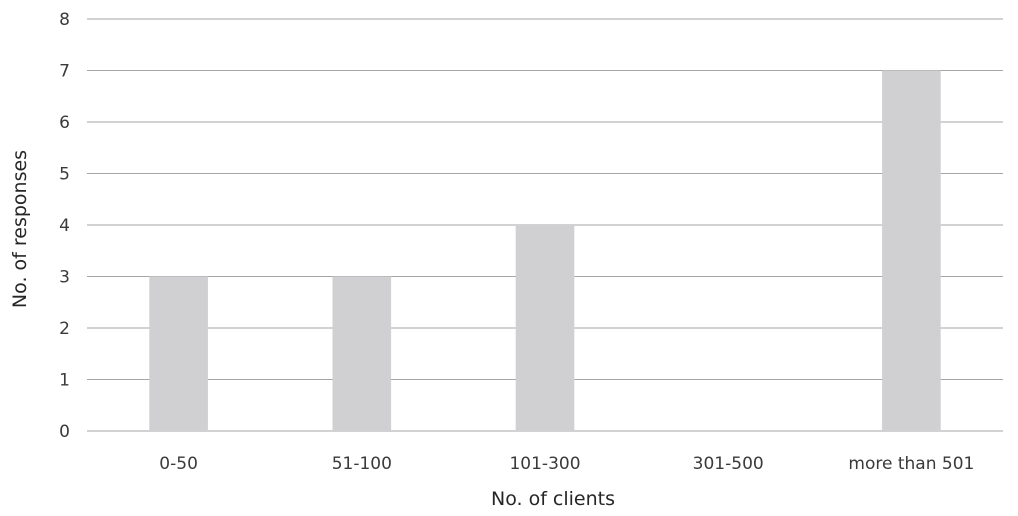 This screenshot has height=516, width=1018. What do you see at coordinates (553, 499) in the screenshot?
I see `x-axis-title: No. of clients` at bounding box center [553, 499].